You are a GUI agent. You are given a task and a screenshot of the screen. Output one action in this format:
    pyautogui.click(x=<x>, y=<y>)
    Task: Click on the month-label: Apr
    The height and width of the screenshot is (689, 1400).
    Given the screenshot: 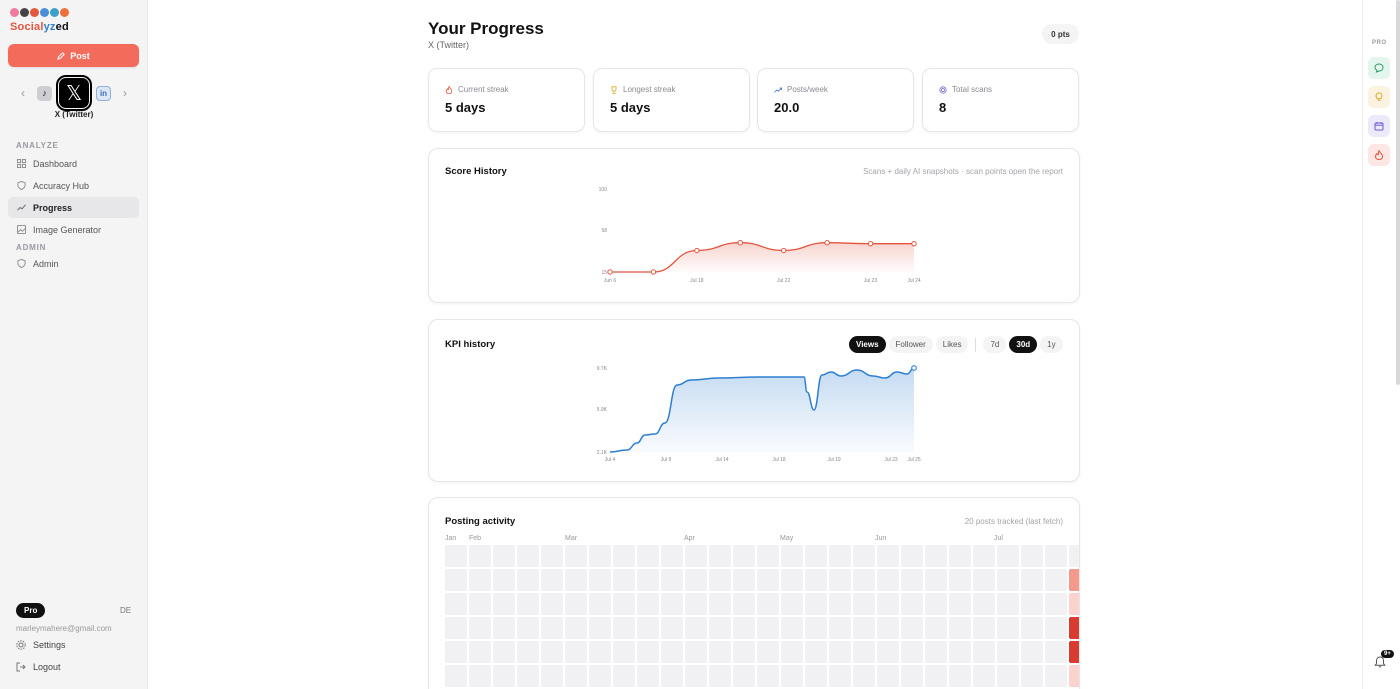 What is the action you would take?
    pyautogui.click(x=689, y=538)
    